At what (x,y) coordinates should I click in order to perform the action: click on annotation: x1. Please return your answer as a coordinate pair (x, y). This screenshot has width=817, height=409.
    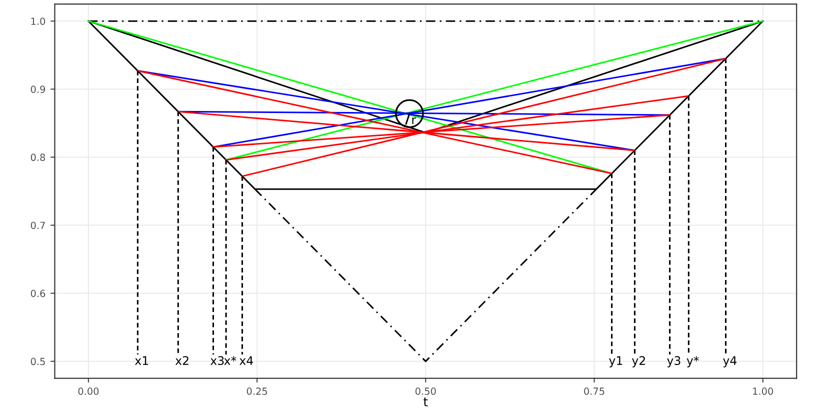
    Looking at the image, I should click on (141, 360).